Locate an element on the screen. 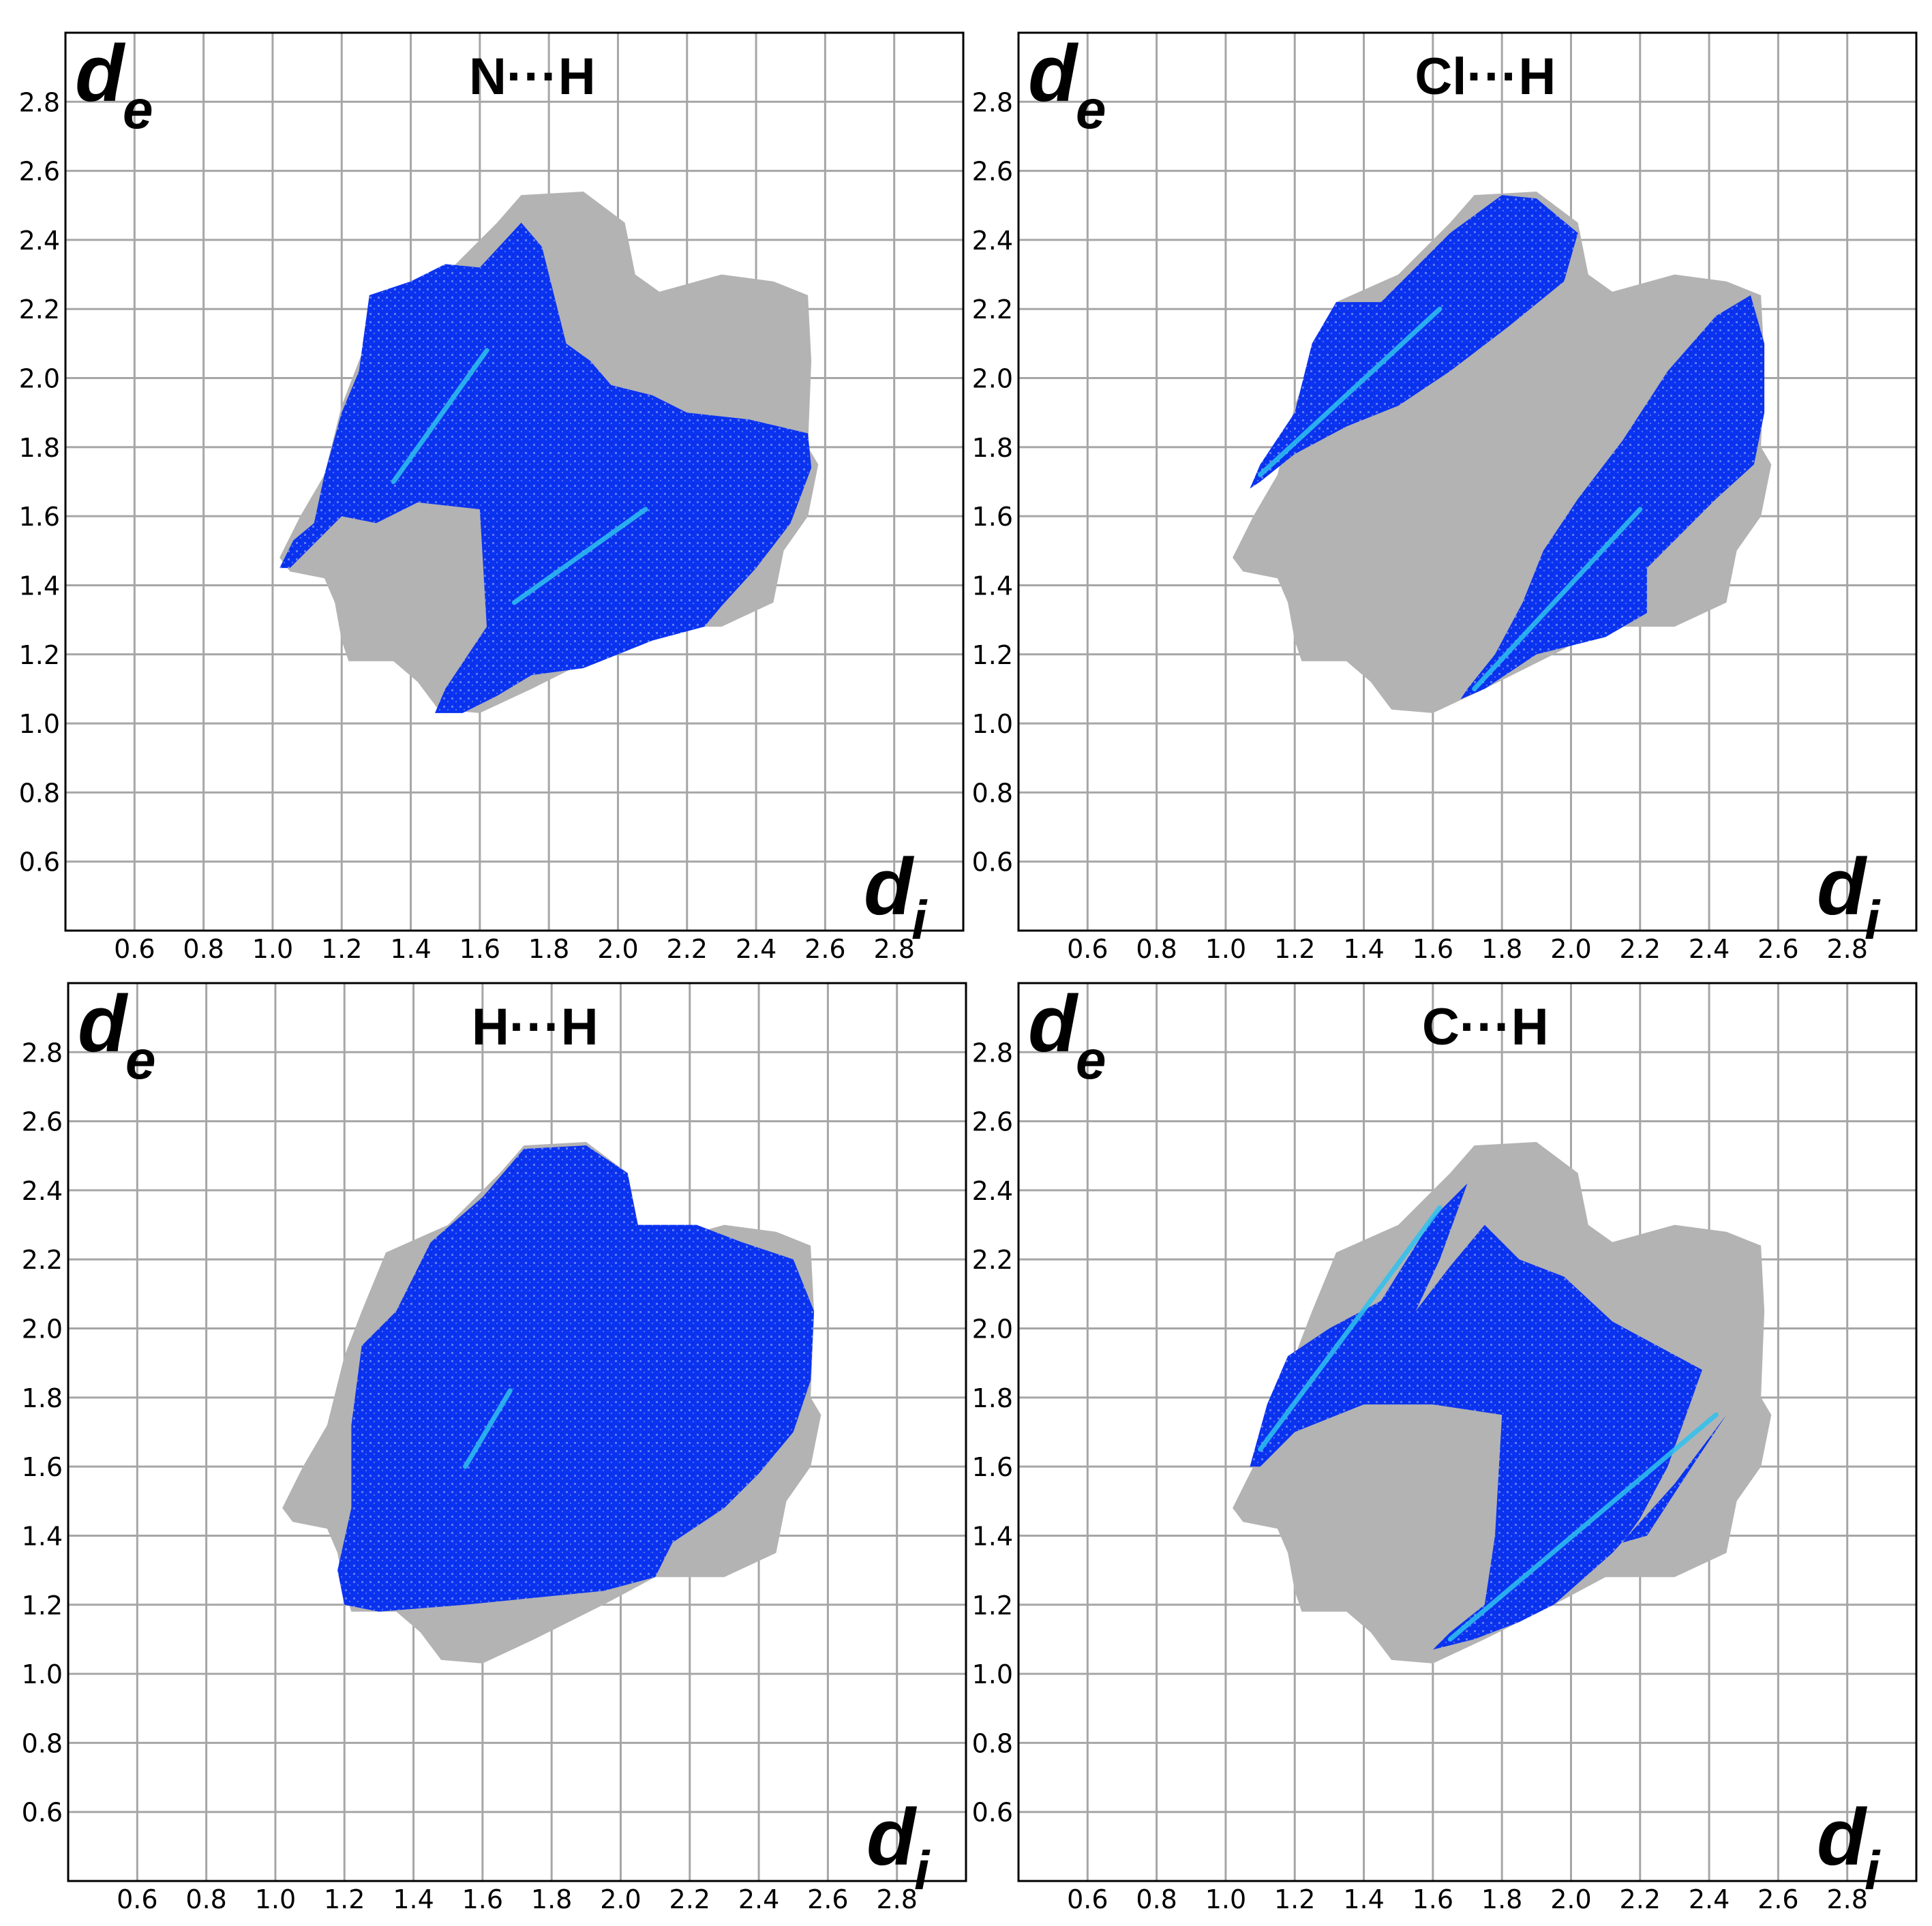 This screenshot has height=1926, width=1932. panel-title: N···H is located at coordinates (532, 77).